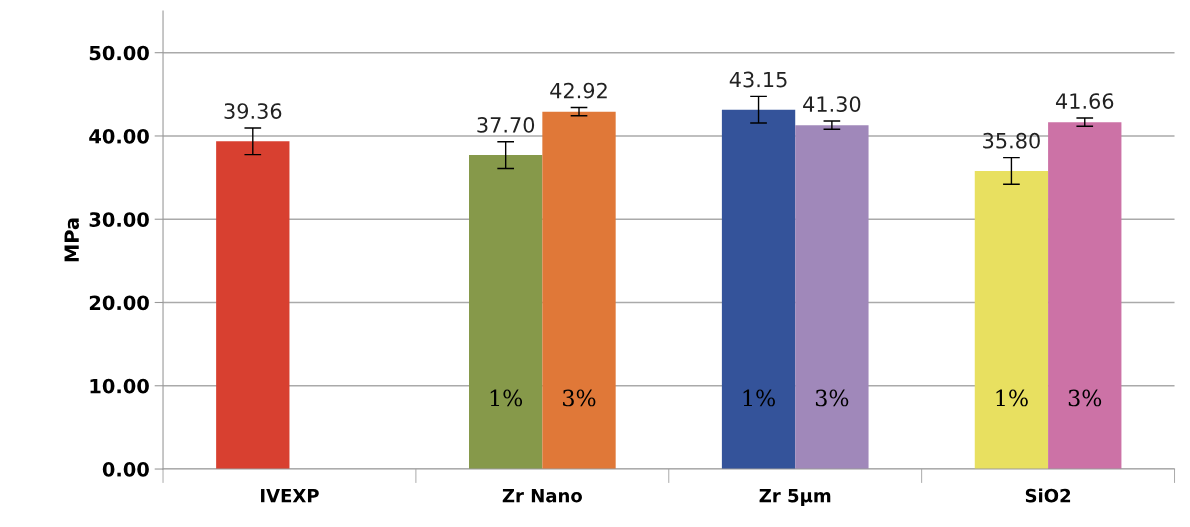 The height and width of the screenshot is (527, 1190). Describe the element at coordinates (832, 104) in the screenshot. I see `data-label: 41.30` at that location.